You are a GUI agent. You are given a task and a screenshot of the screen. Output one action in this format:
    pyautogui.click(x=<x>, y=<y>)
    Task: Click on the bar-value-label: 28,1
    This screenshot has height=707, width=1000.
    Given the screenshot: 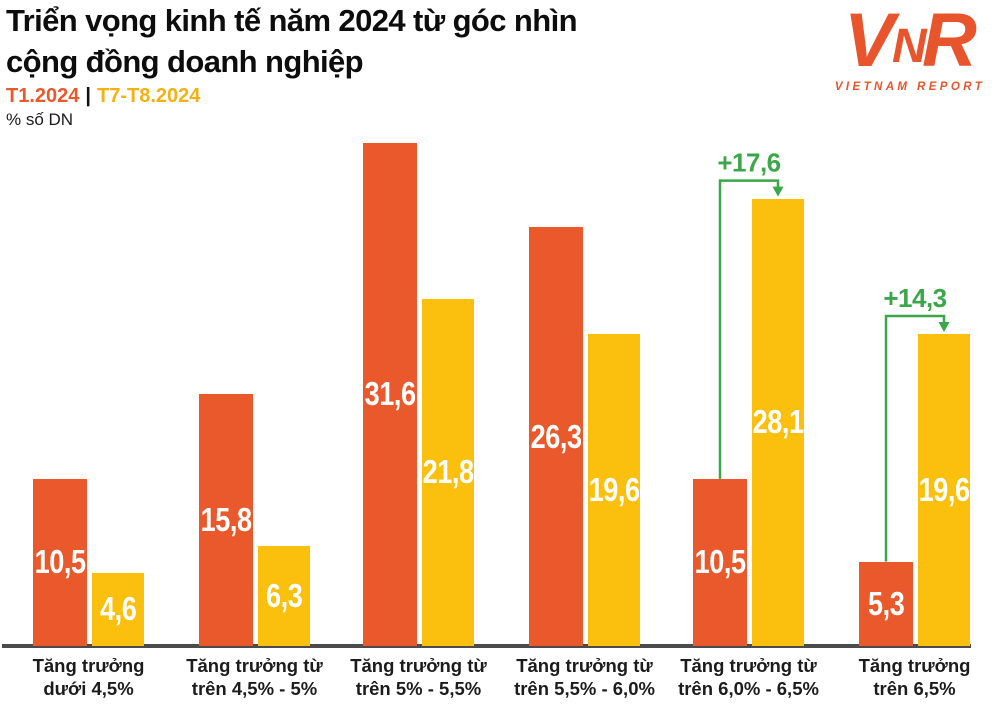 What is the action you would take?
    pyautogui.click(x=778, y=422)
    